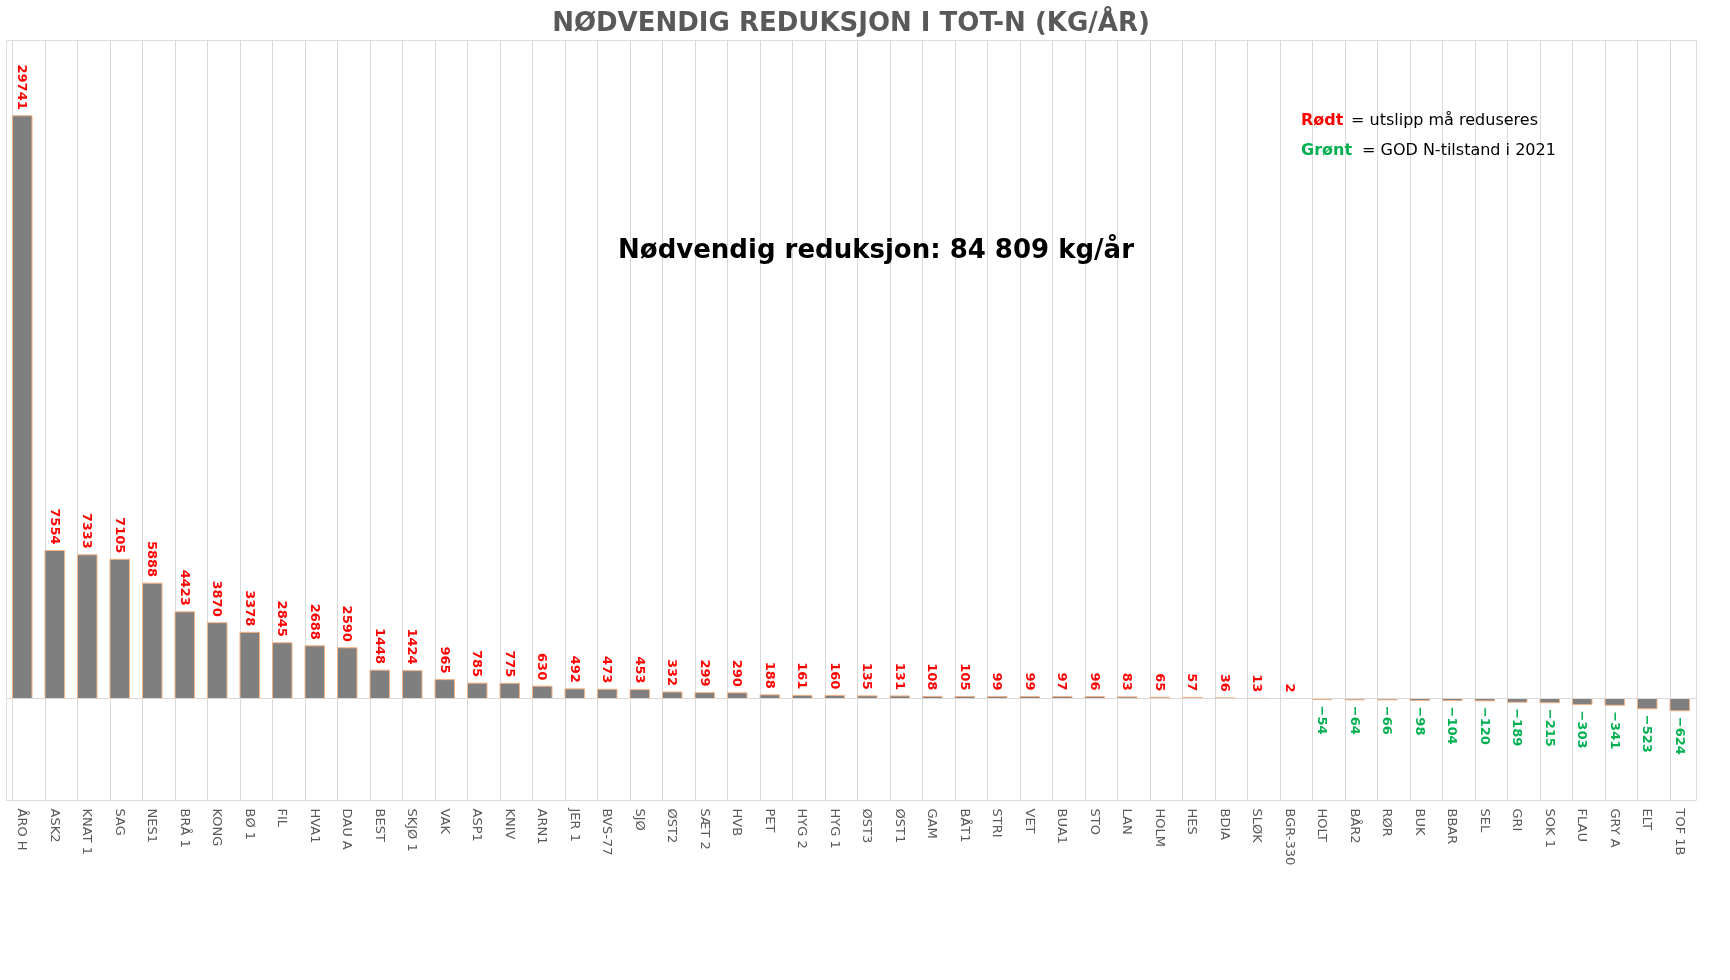 The image size is (1730, 980). I want to click on x-tick-label: SKJØ 1, so click(413, 830).